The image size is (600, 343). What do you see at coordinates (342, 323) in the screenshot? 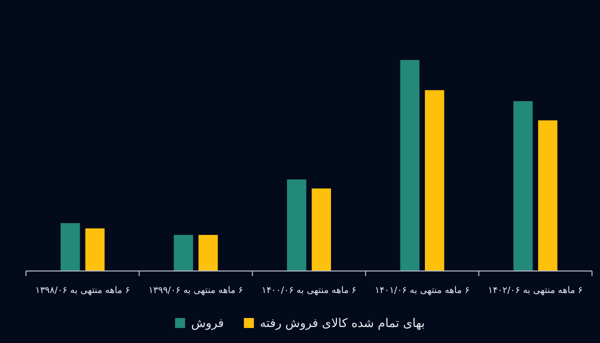
I see `legend-label: بهای تمام شده کالای فروش رفته` at bounding box center [342, 323].